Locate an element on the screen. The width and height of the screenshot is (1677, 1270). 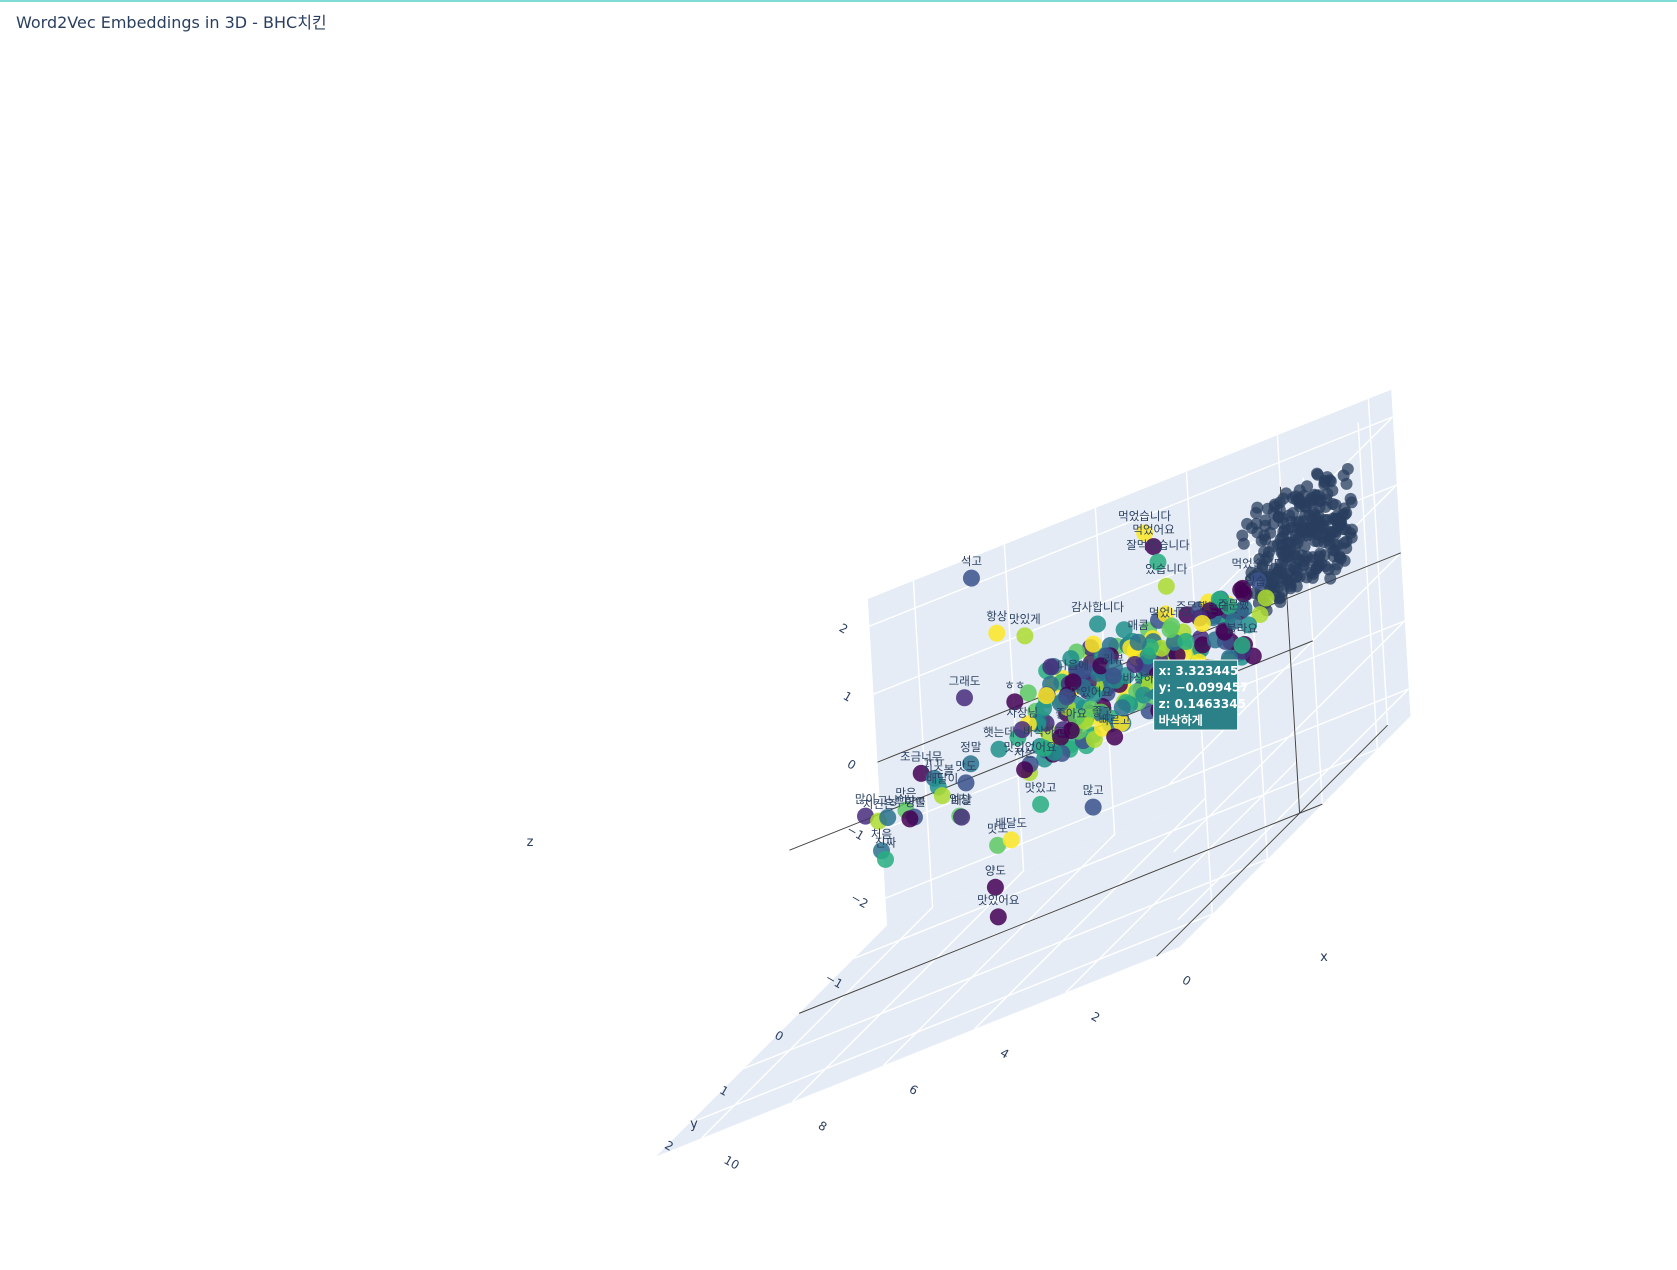
hover-tooltip: x: 3.323445 y: −0.099457 z: 0.1463345 바삭하게 is located at coordinates (1196, 695).